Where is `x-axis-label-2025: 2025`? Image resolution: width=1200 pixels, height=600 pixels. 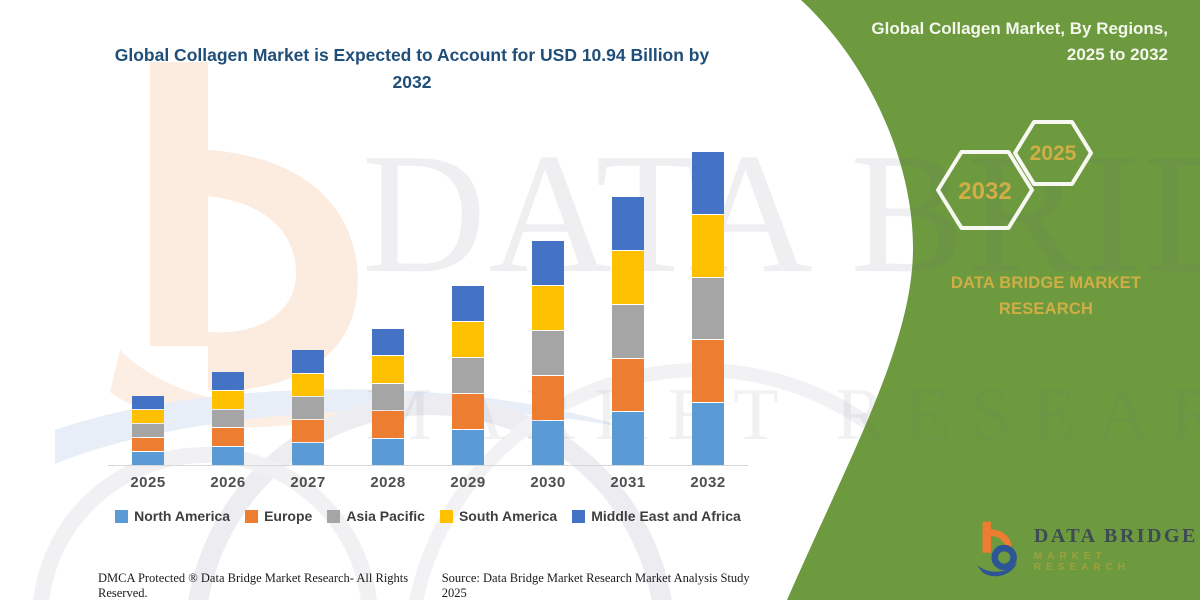
x-axis-label-2025: 2025 is located at coordinates (148, 482).